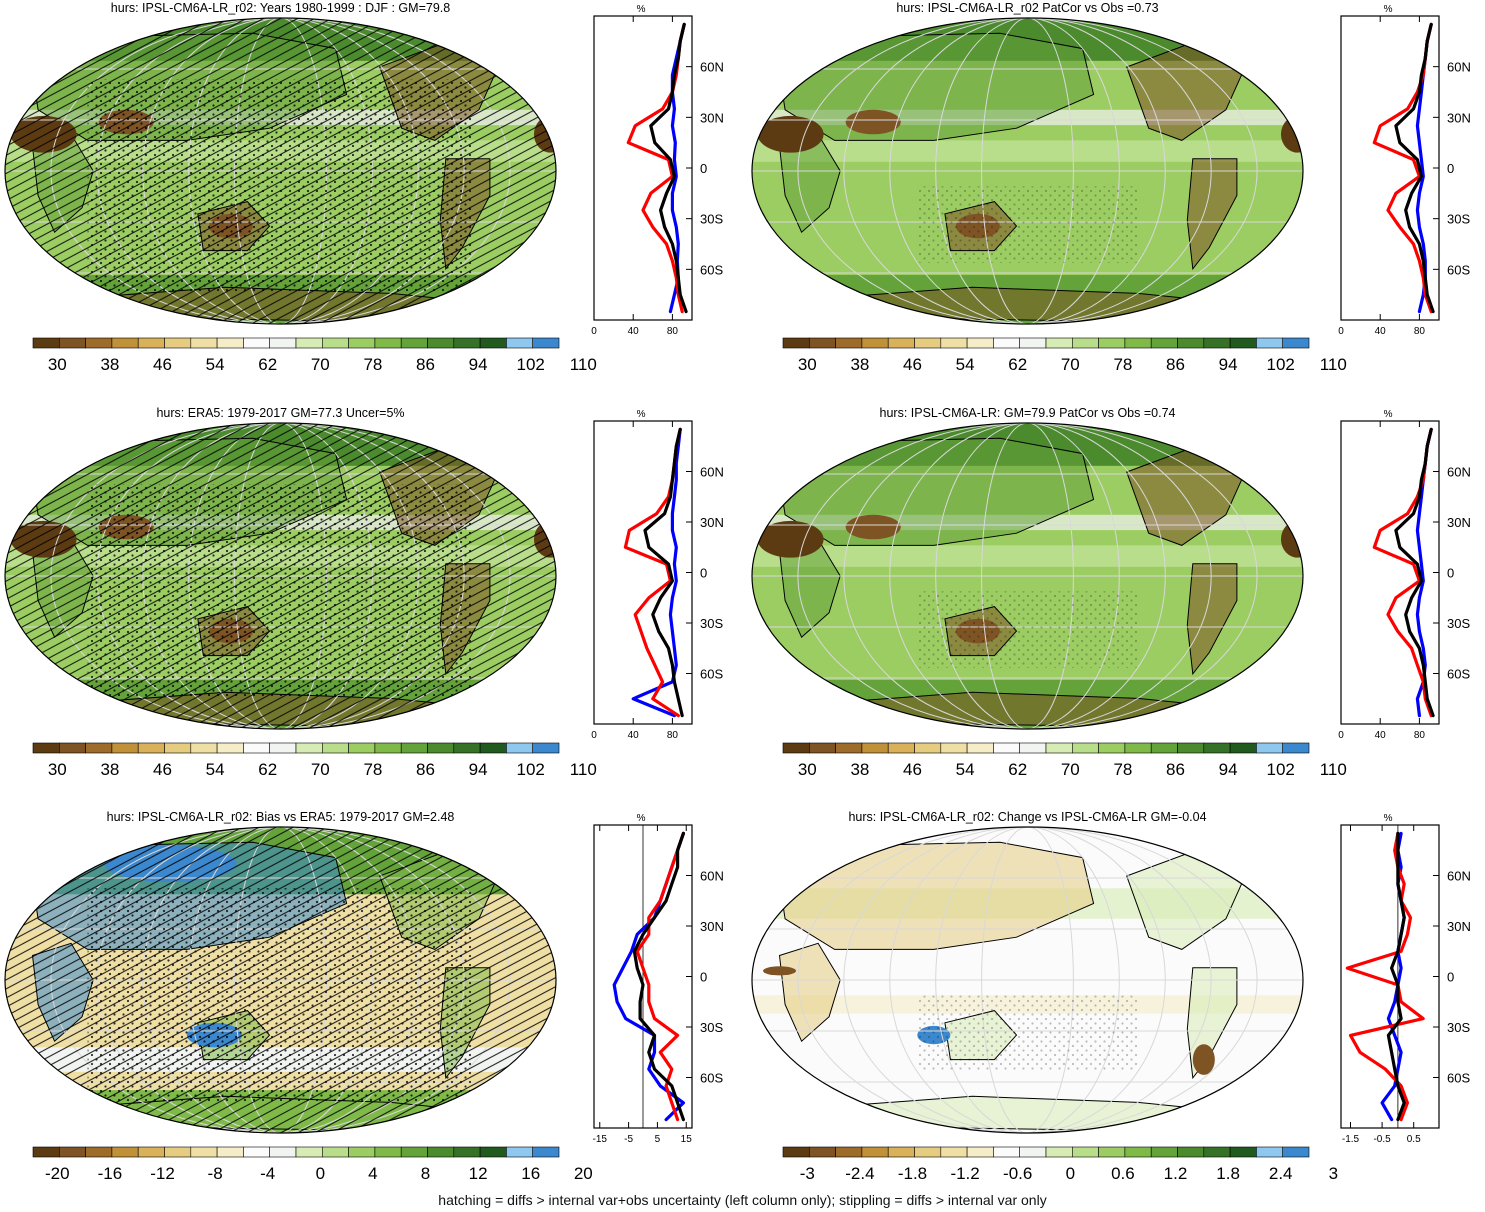  Describe the element at coordinates (912, 1173) in the screenshot. I see `colorbar-tick-label: -1.8` at that location.